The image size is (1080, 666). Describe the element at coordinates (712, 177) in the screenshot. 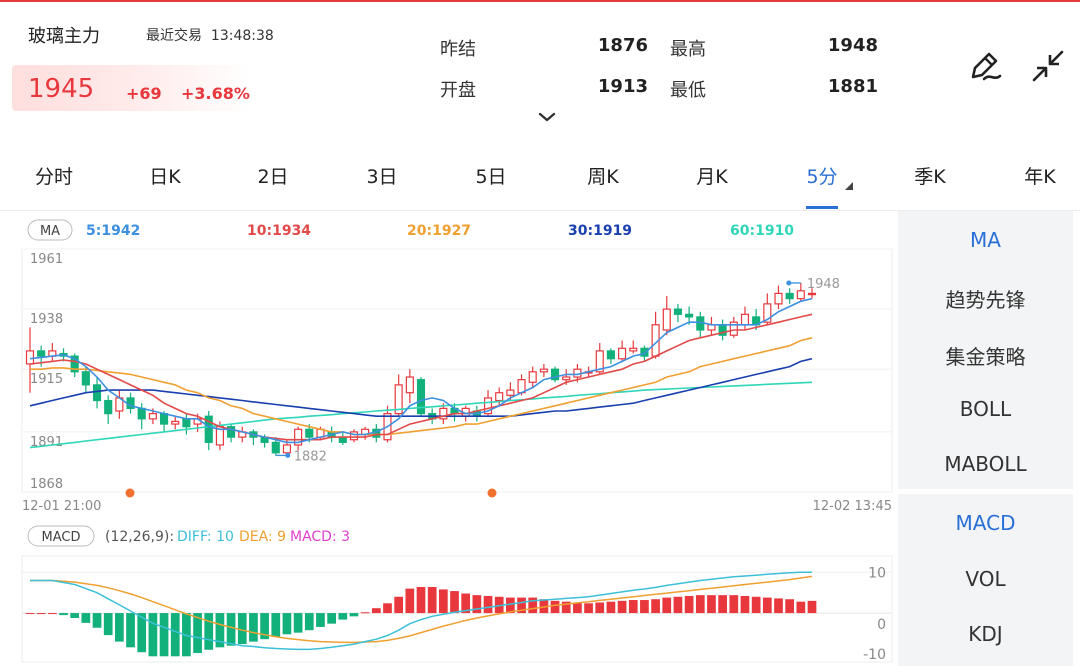

I see `tab-monthly-k: 月K` at that location.